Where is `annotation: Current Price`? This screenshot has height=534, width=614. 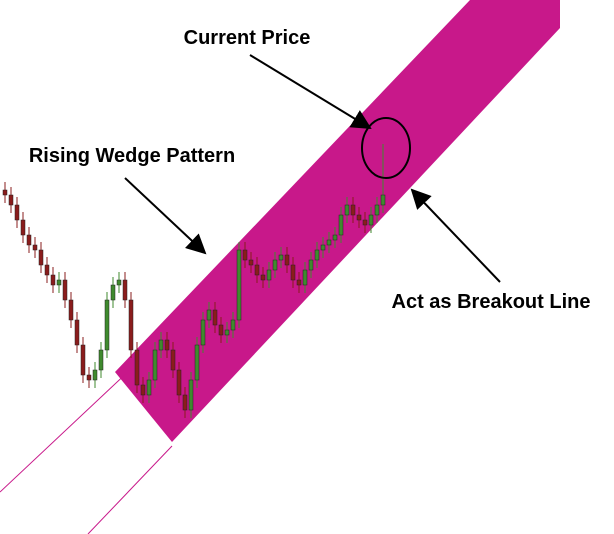
annotation: Current Price is located at coordinates (247, 38).